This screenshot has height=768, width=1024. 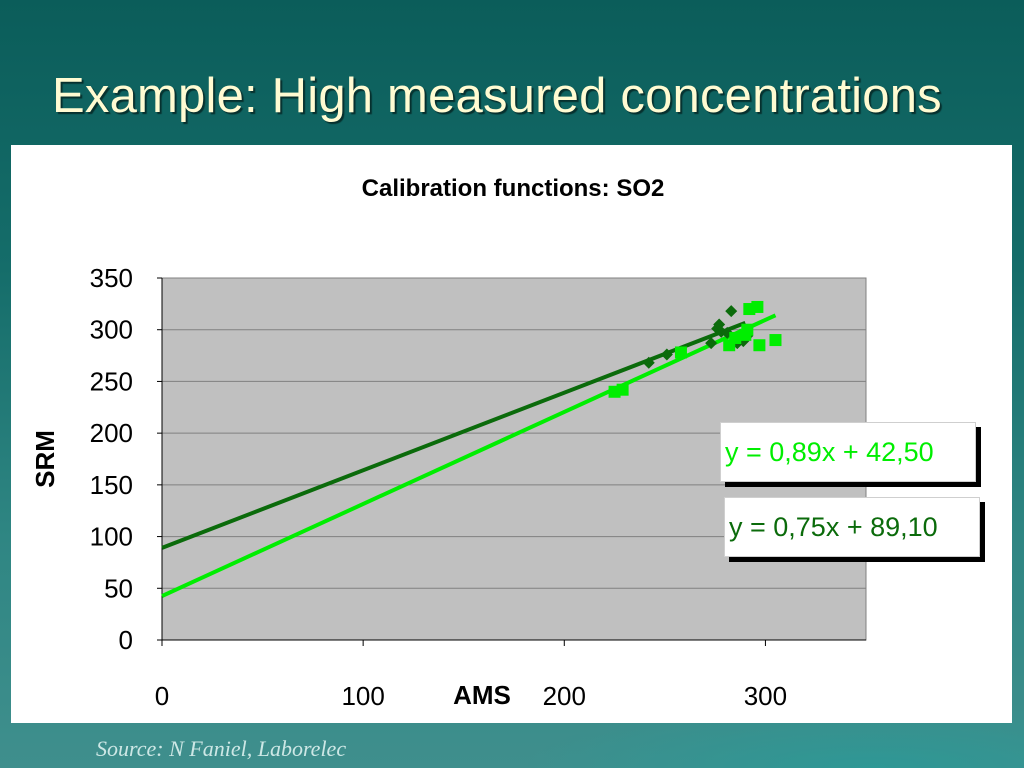 I want to click on y-axis-label: SRM, so click(x=45, y=459).